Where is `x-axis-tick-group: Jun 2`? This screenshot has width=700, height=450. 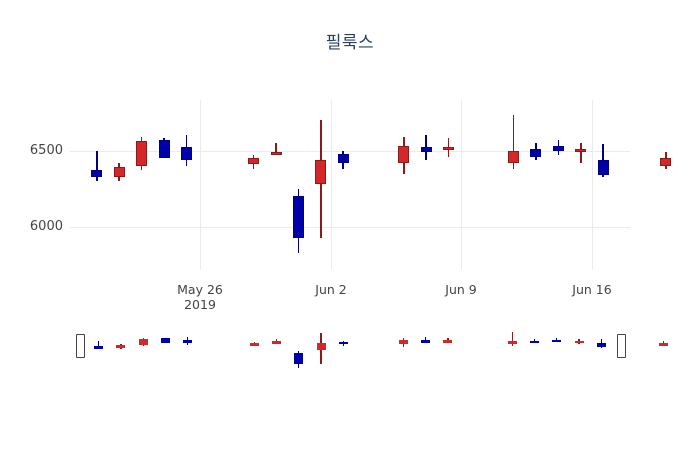
x-axis-tick-group: Jun 2 is located at coordinates (331, 289).